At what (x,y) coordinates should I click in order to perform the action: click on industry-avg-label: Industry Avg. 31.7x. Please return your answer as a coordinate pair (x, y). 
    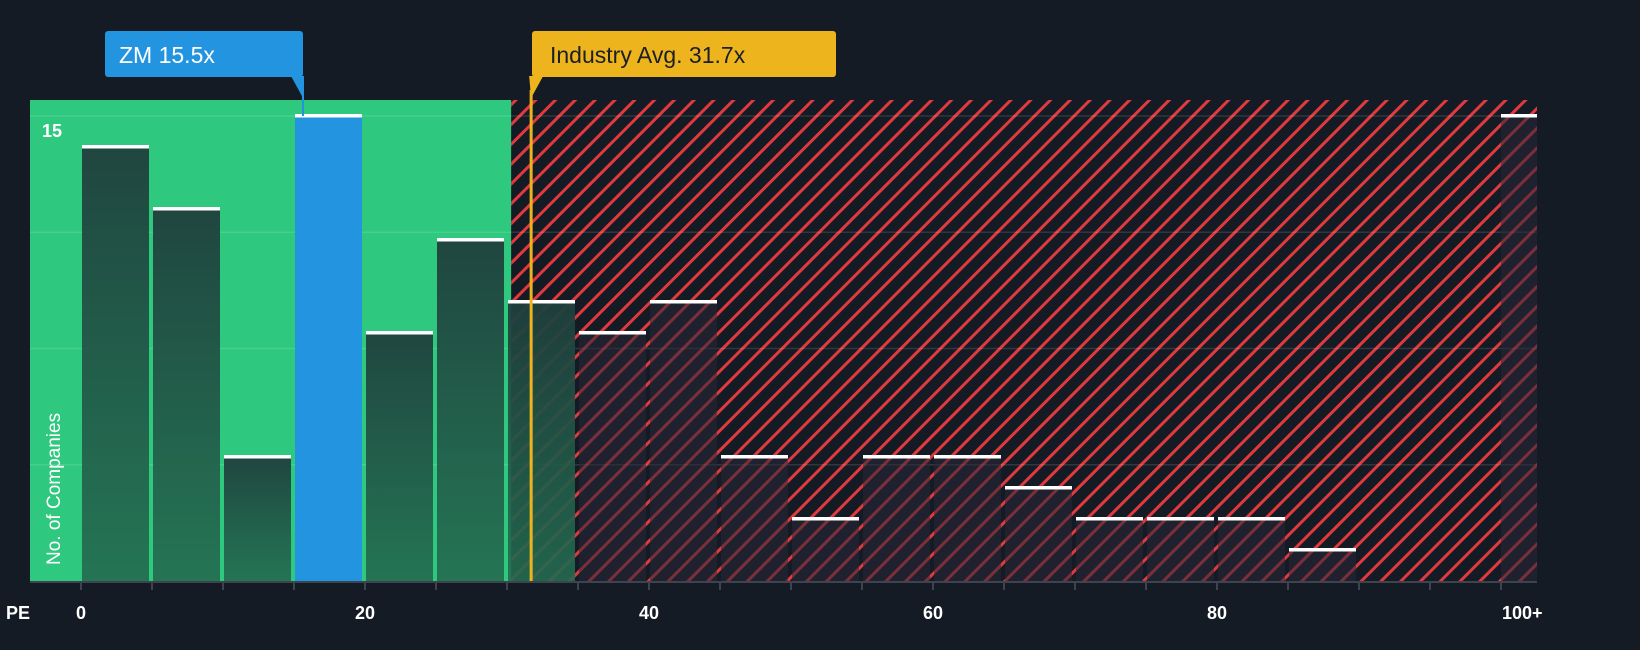
    Looking at the image, I should click on (648, 55).